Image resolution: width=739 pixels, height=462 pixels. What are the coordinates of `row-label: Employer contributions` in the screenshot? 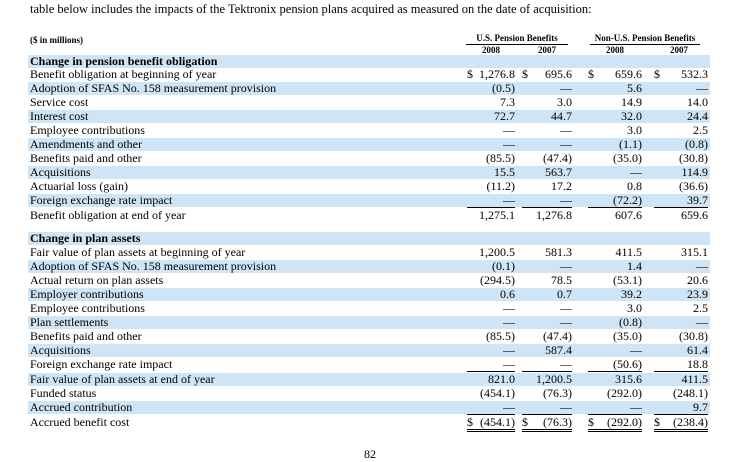 It's located at (87, 294).